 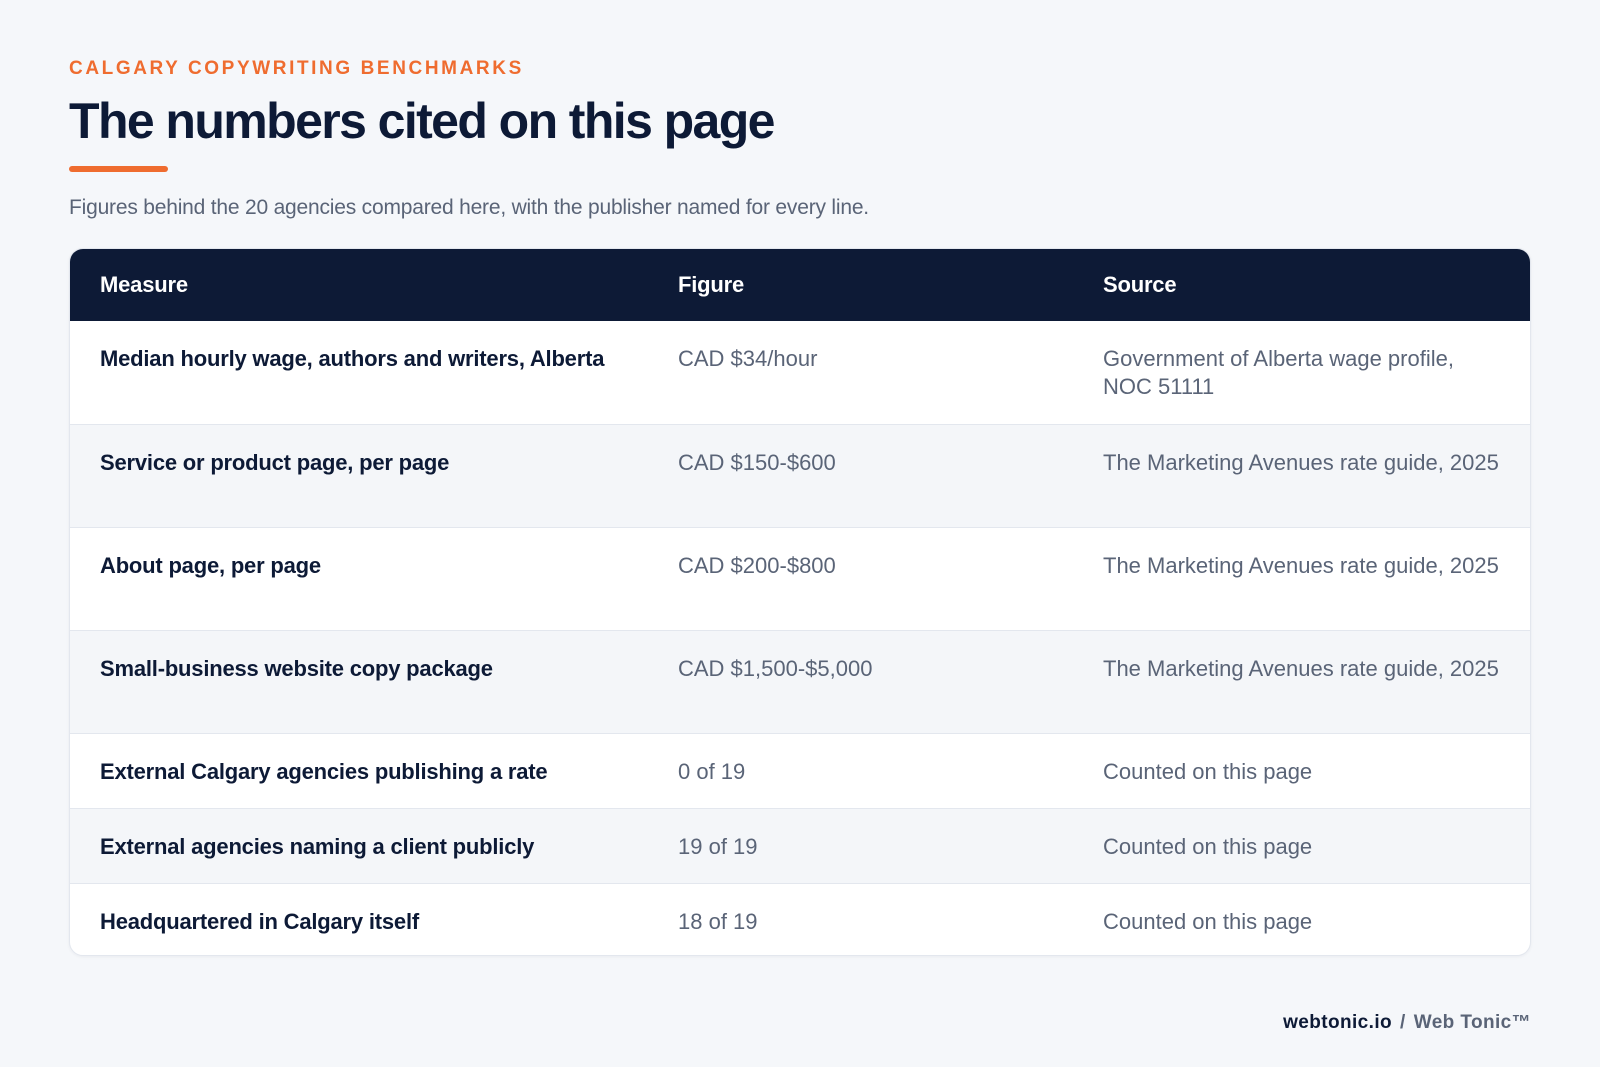 I want to click on column-header-figure: Figure, so click(x=711, y=284).